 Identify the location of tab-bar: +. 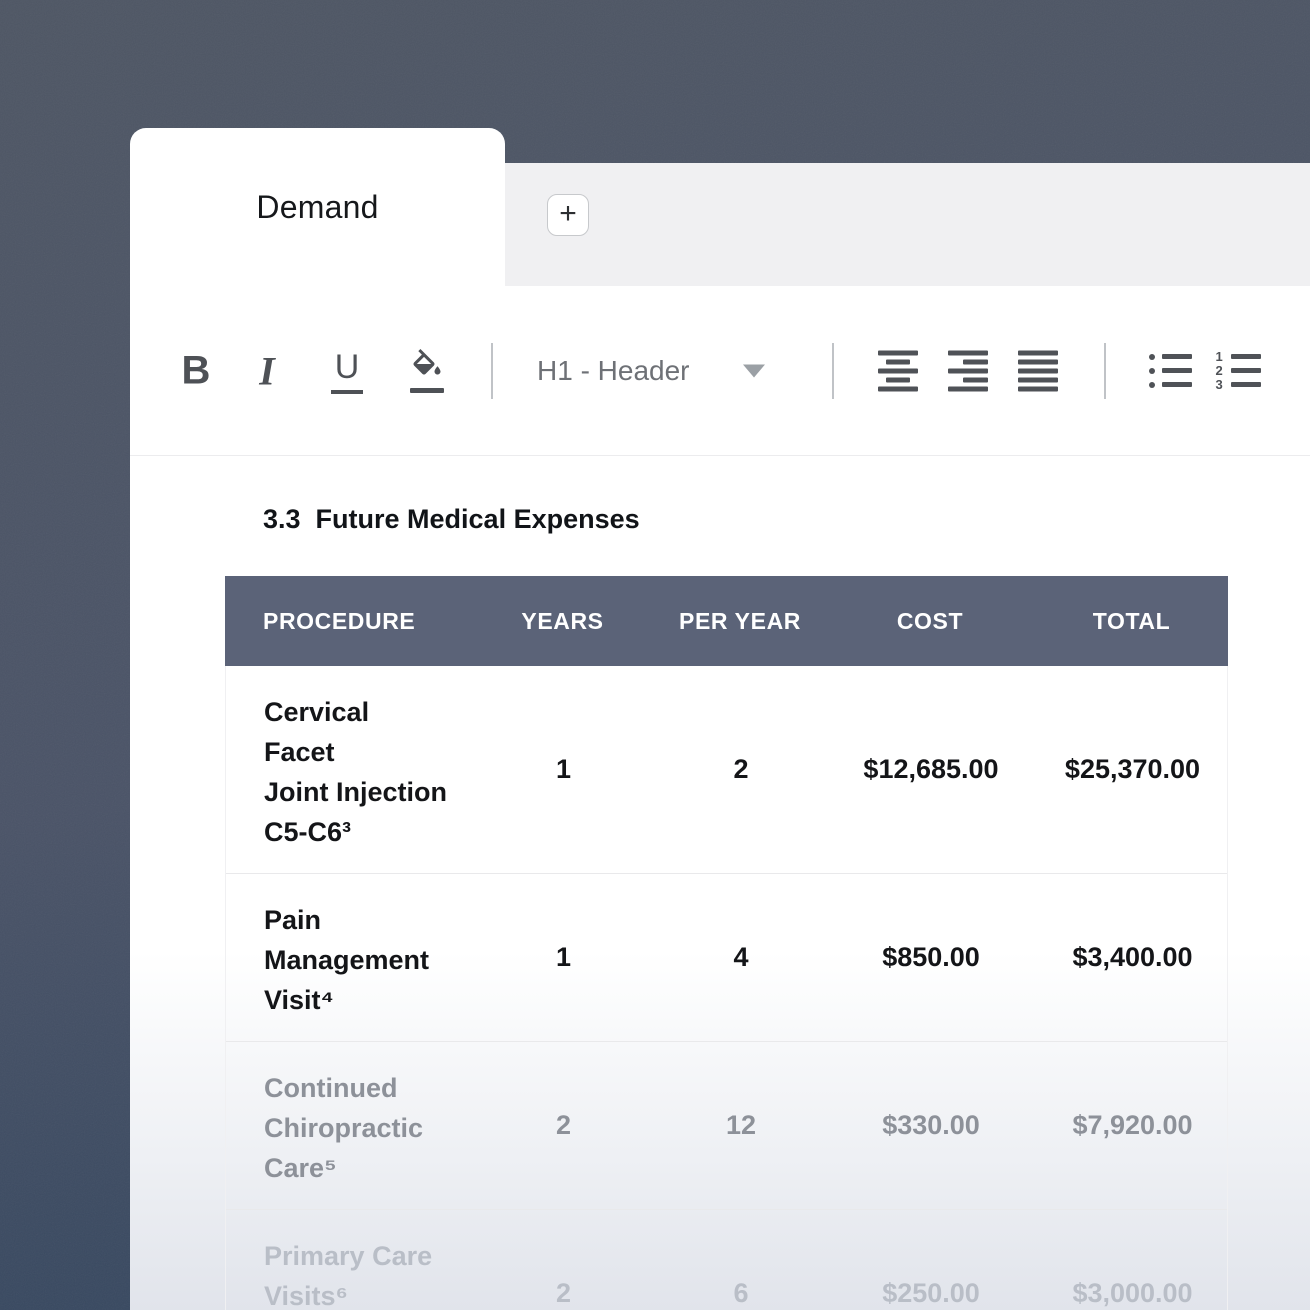
(907, 224).